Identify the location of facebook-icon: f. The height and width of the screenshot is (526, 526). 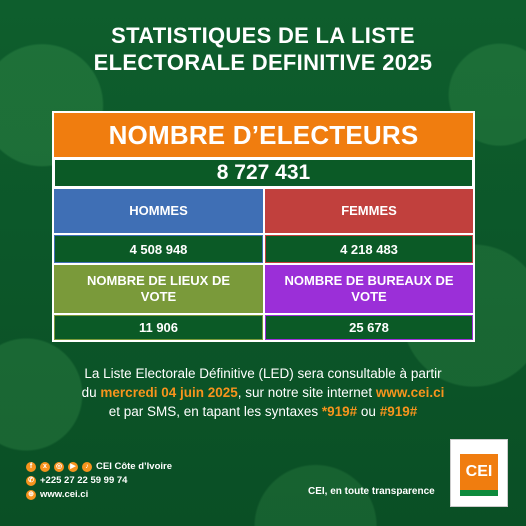
(31, 466).